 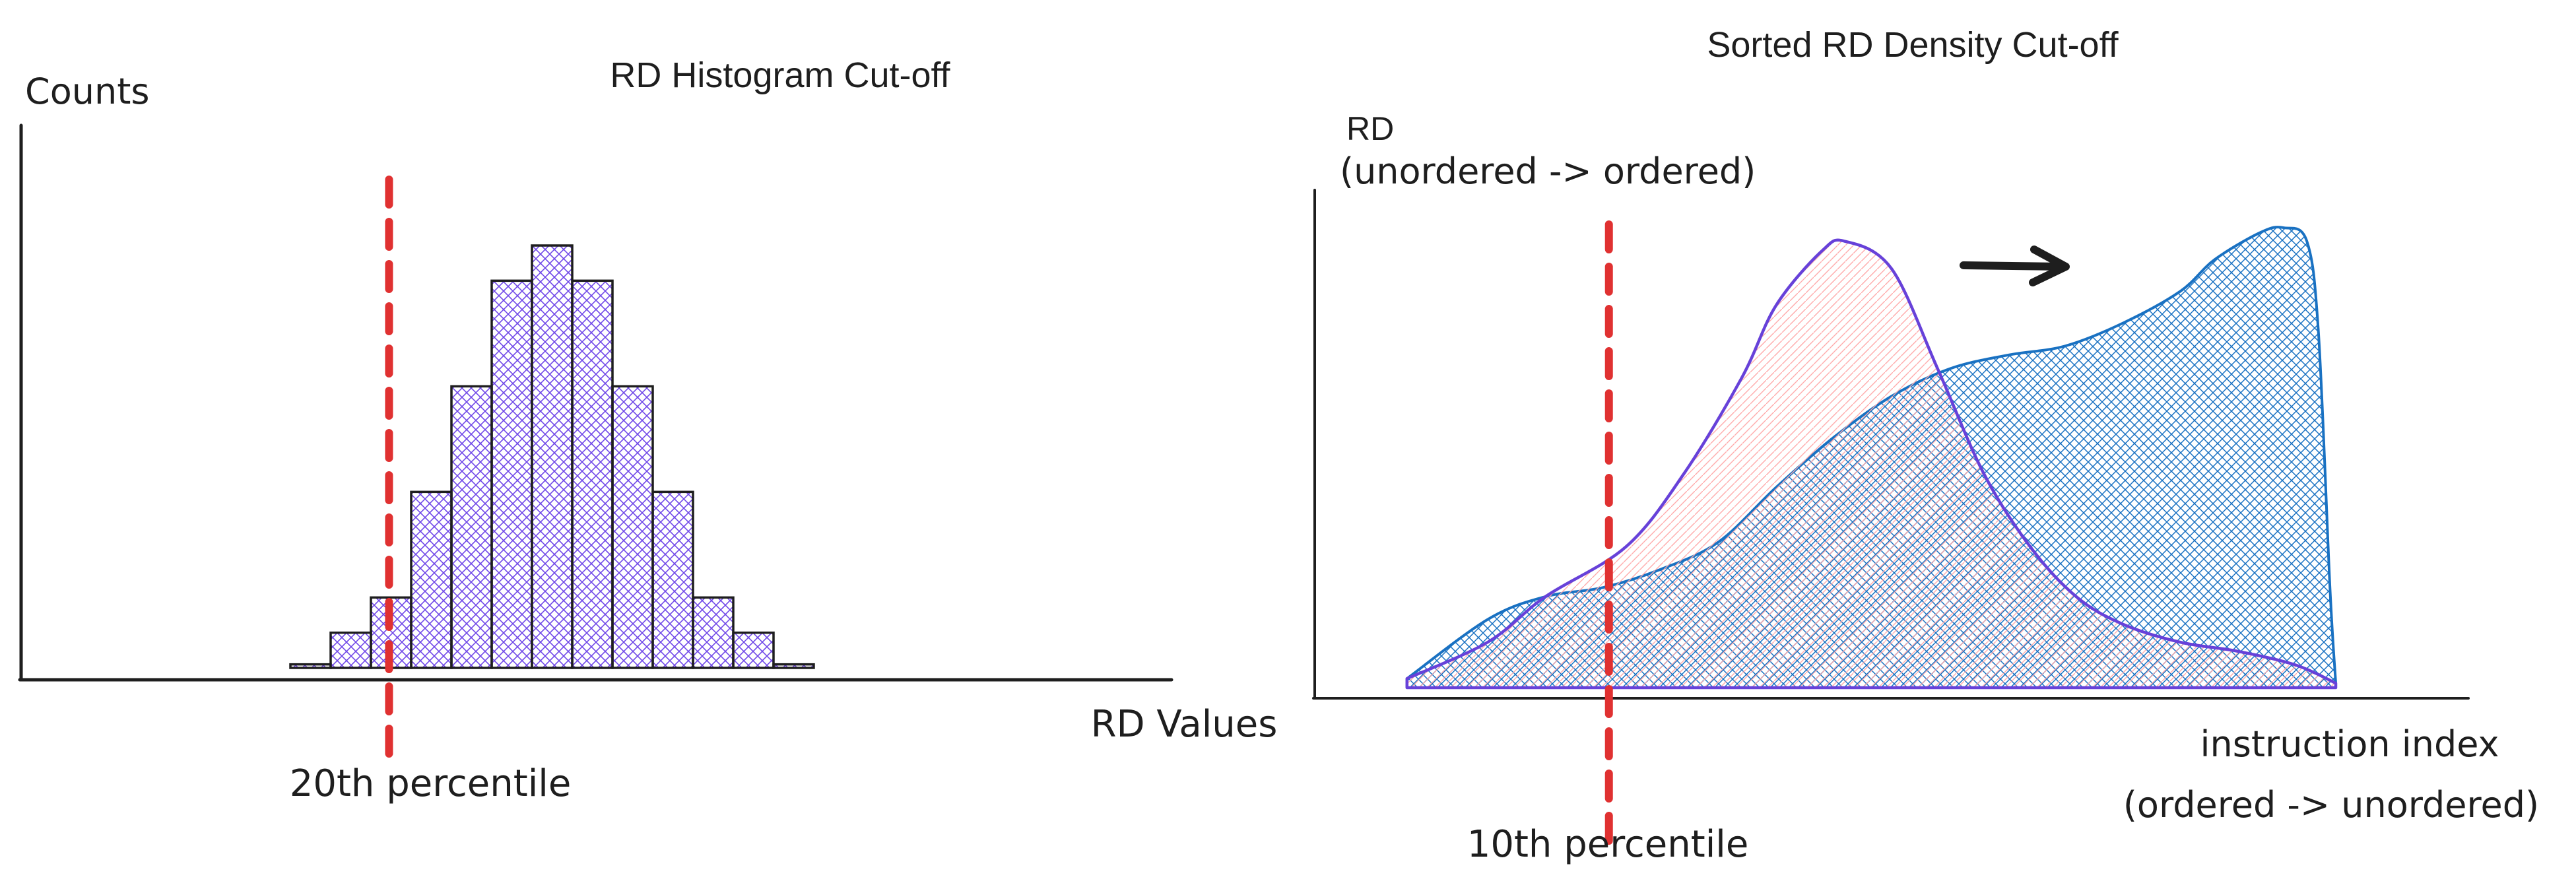 What do you see at coordinates (1913, 45) in the screenshot?
I see `density-title: Sorted RD Density Cut-off` at bounding box center [1913, 45].